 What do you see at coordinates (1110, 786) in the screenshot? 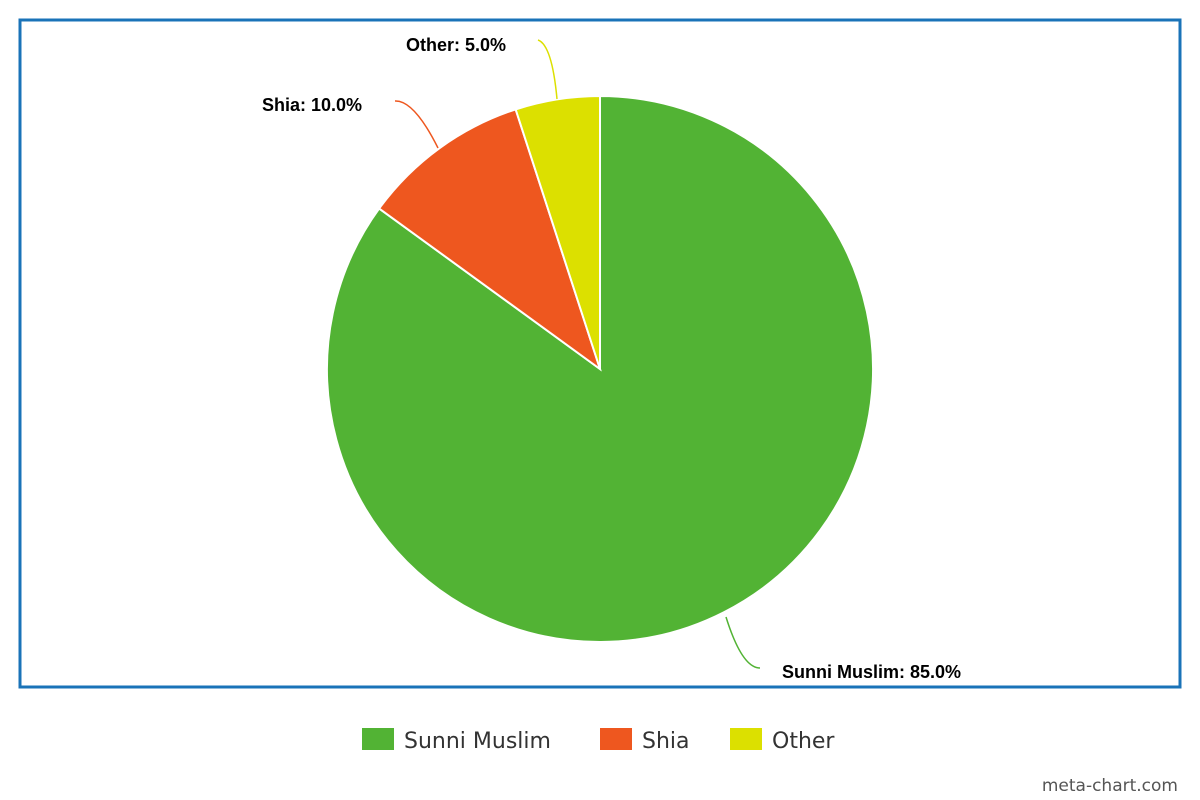
I see `watermark: meta-chart.com` at bounding box center [1110, 786].